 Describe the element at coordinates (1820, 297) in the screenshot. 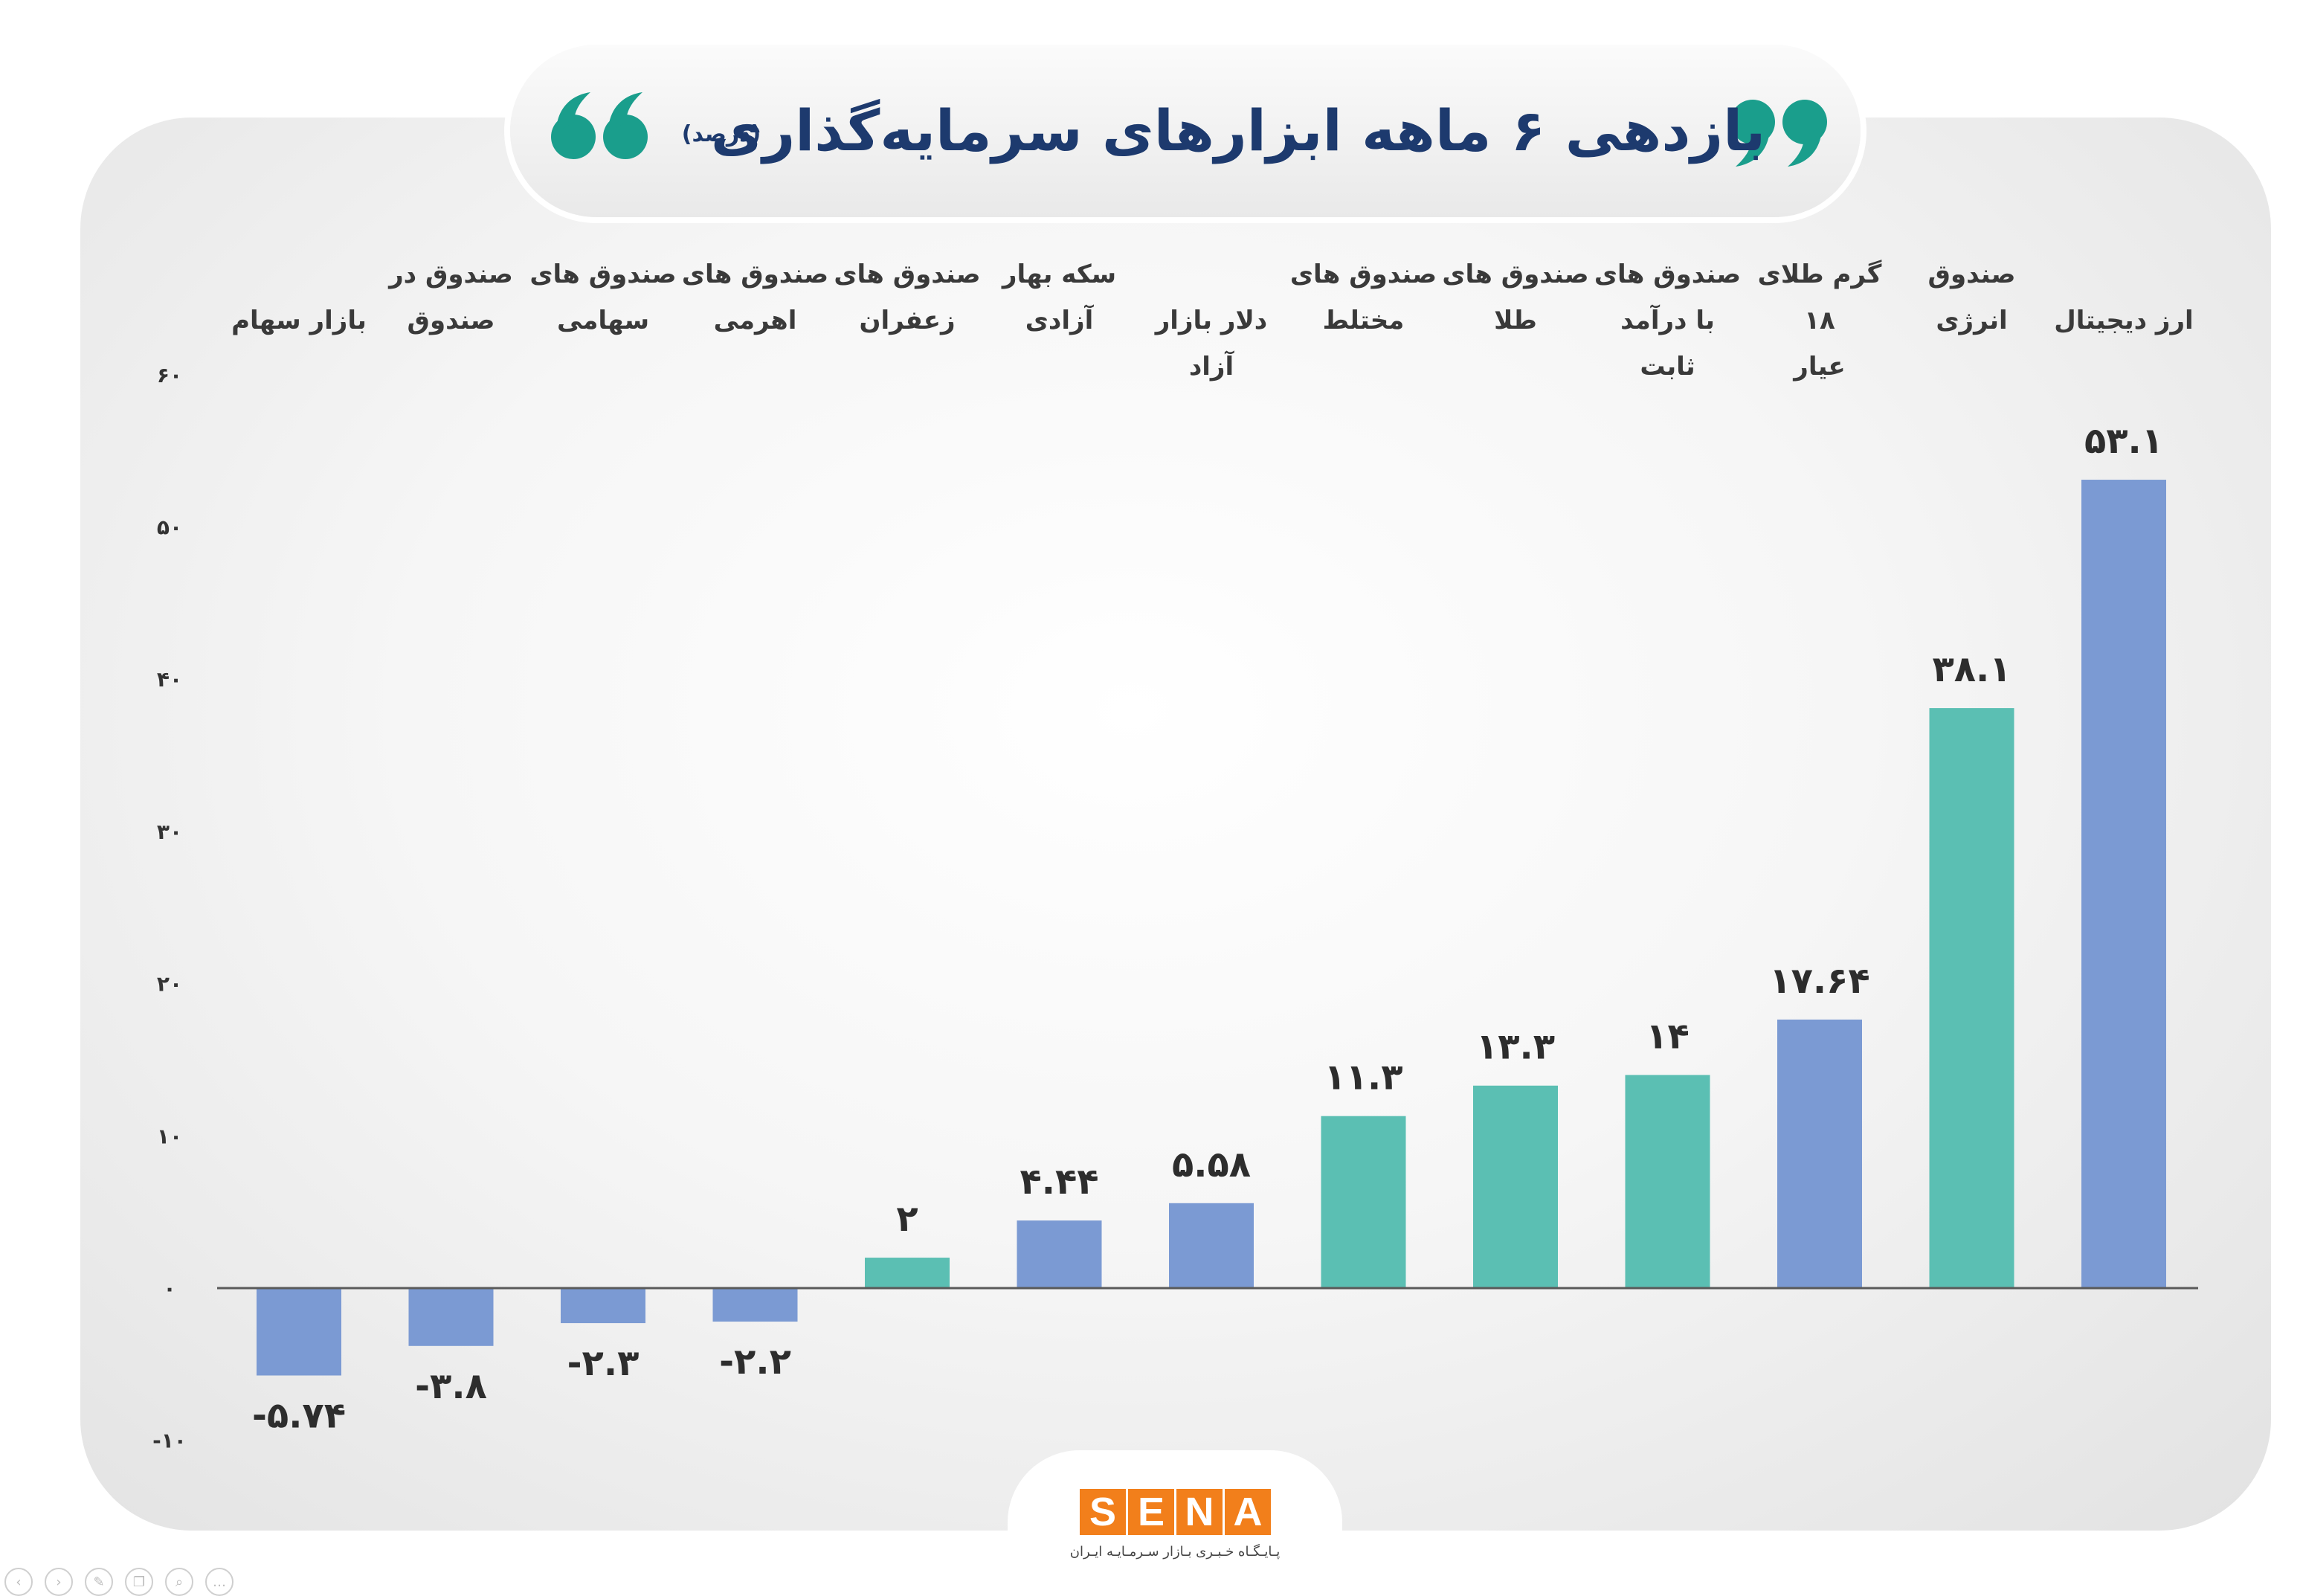

I see `category-label-line: گرم طلای ۱۸` at that location.